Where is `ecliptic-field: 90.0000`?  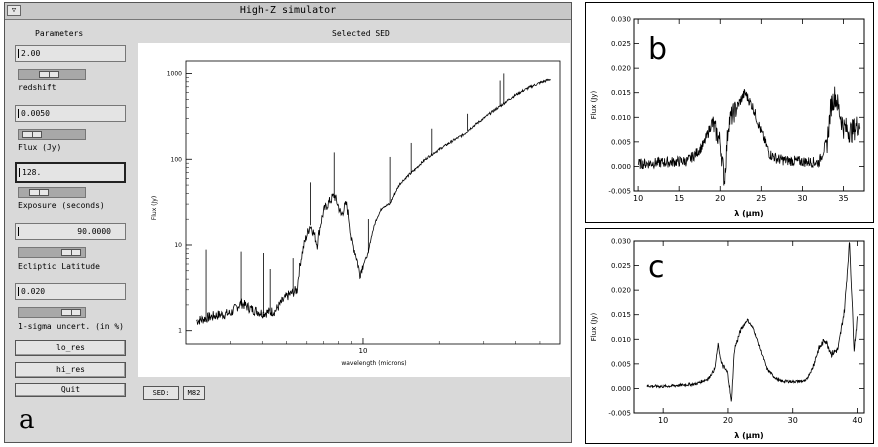
ecliptic-field: 90.0000 is located at coordinates (70, 231).